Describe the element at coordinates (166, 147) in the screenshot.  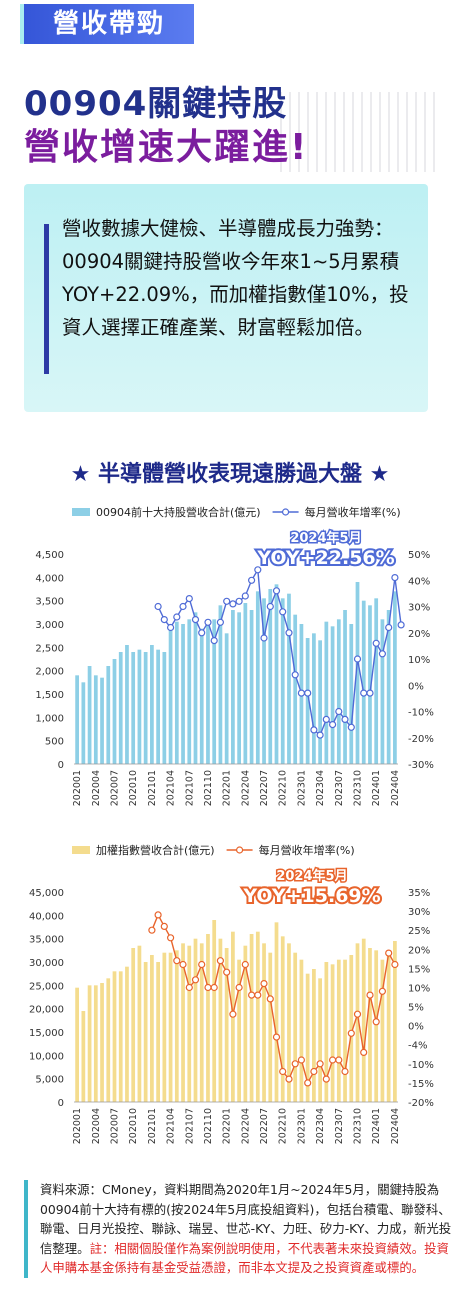
I see `headline-line2: 營收增速大躍進!` at that location.